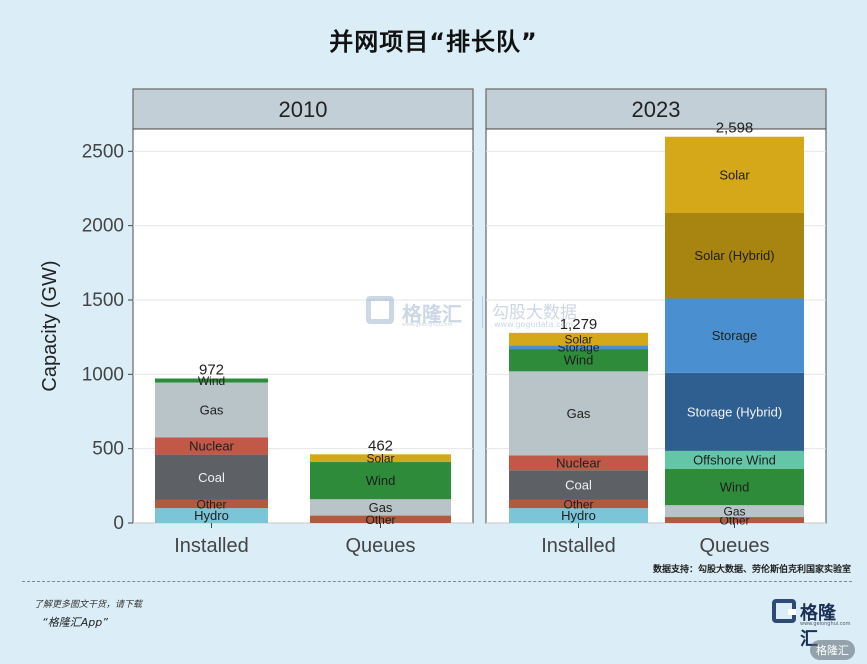 This screenshot has width=867, height=664. Describe the element at coordinates (832, 650) in the screenshot. I see `corner-badge: 格隆汇` at that location.